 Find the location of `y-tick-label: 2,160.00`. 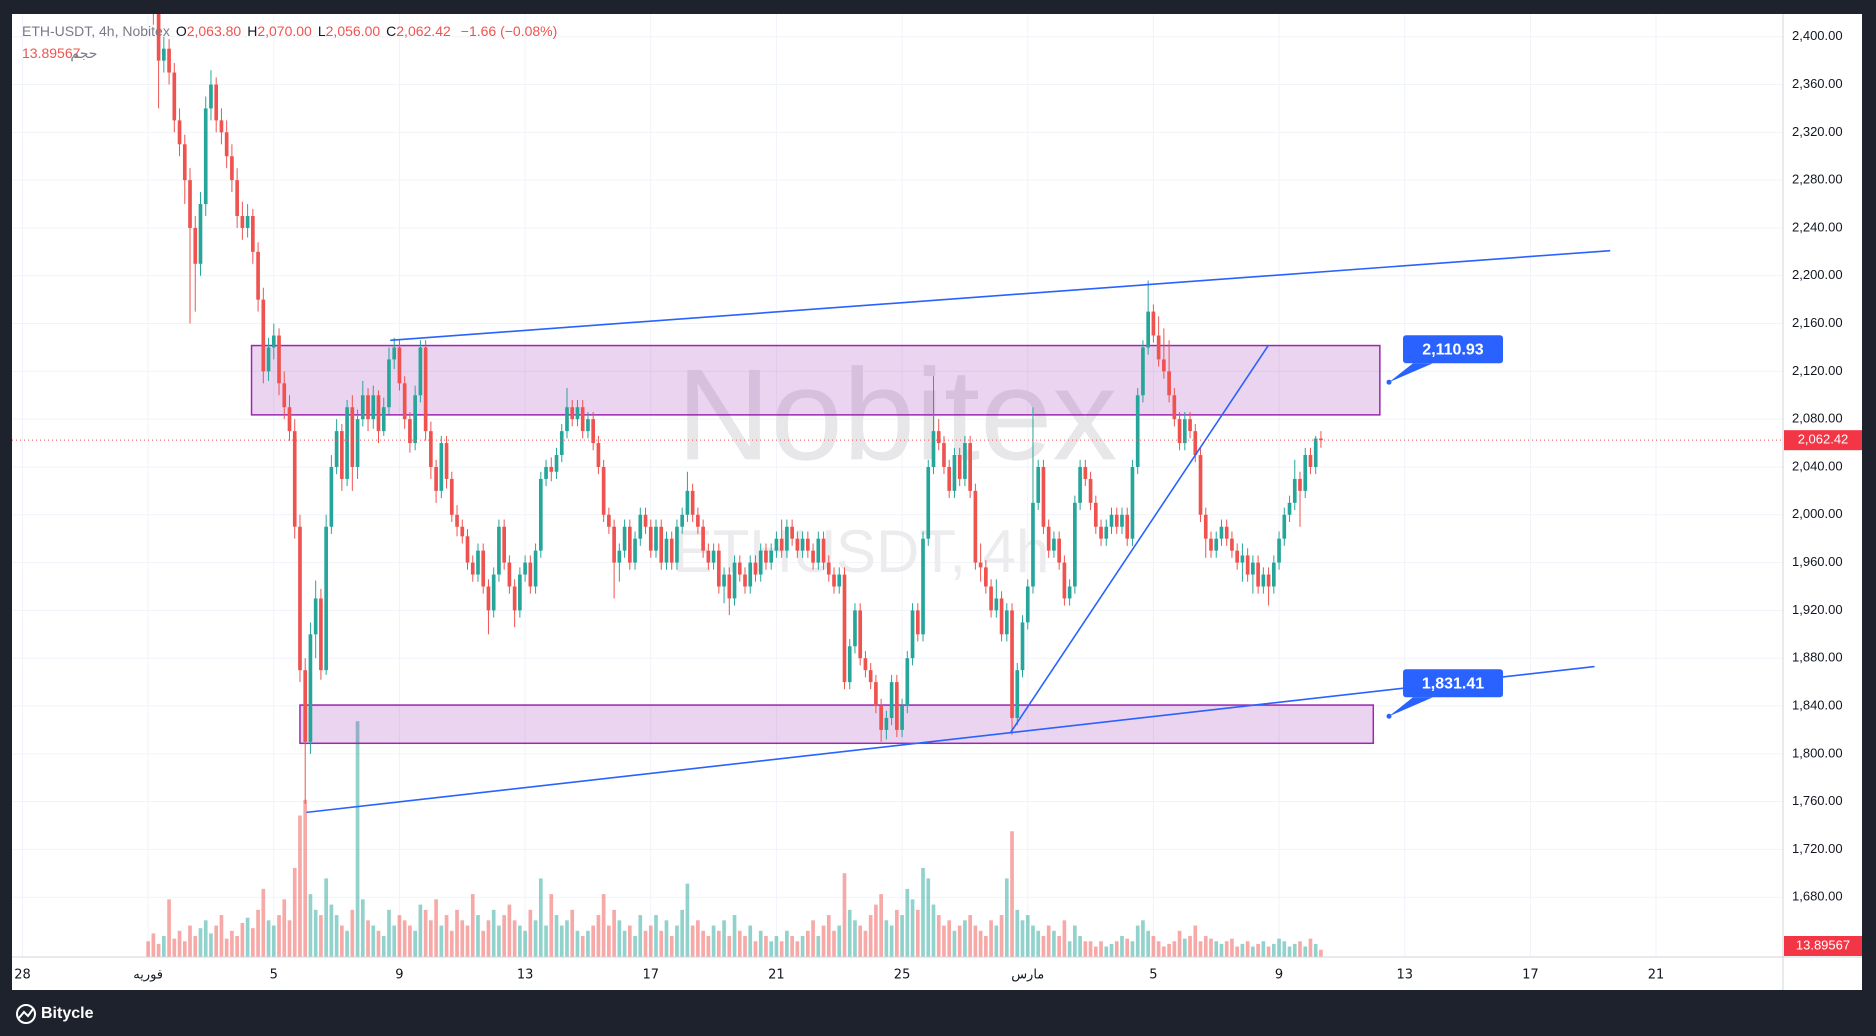

y-tick-label: 2,160.00 is located at coordinates (1817, 322).